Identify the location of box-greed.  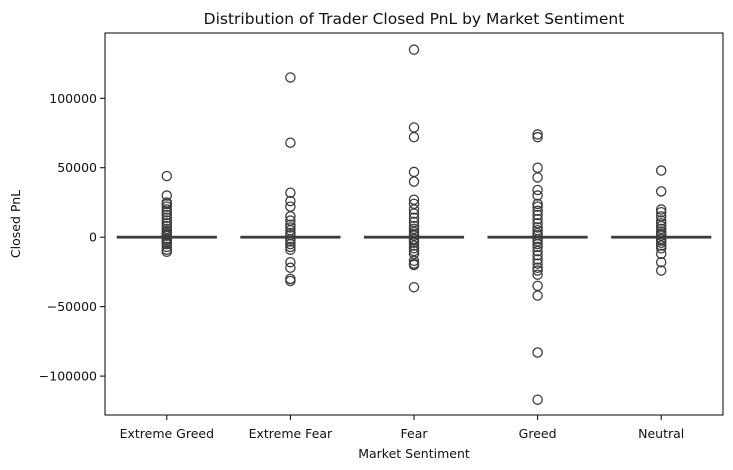
(537, 267).